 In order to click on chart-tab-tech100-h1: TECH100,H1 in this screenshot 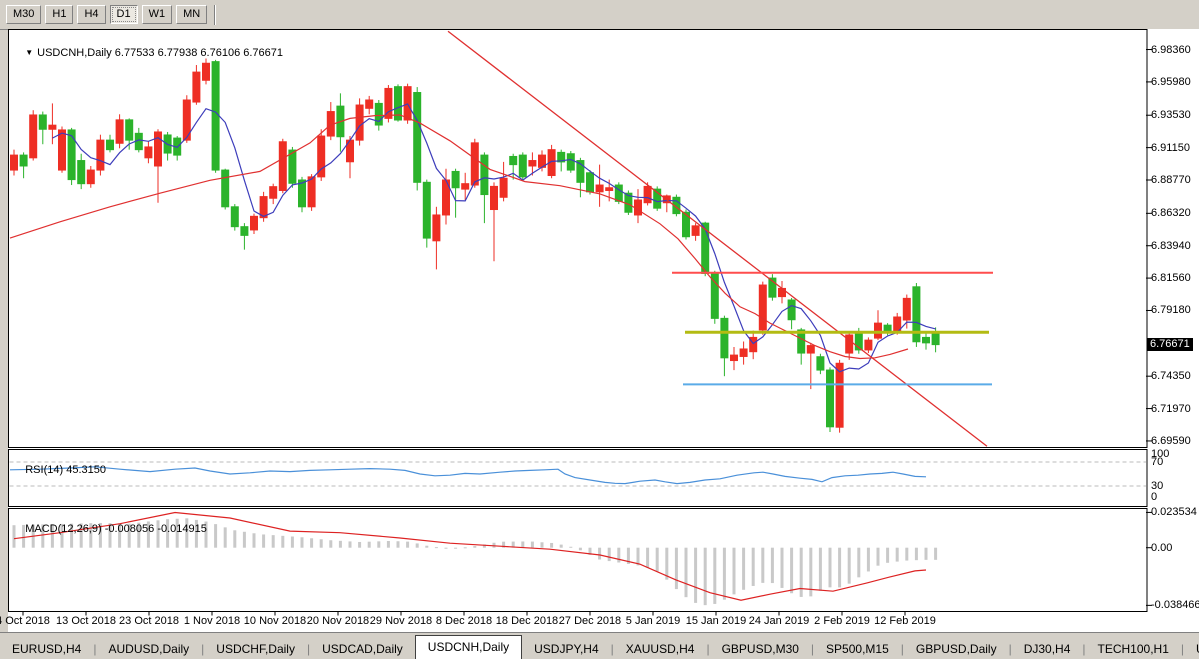, I will do `click(1133, 649)`.